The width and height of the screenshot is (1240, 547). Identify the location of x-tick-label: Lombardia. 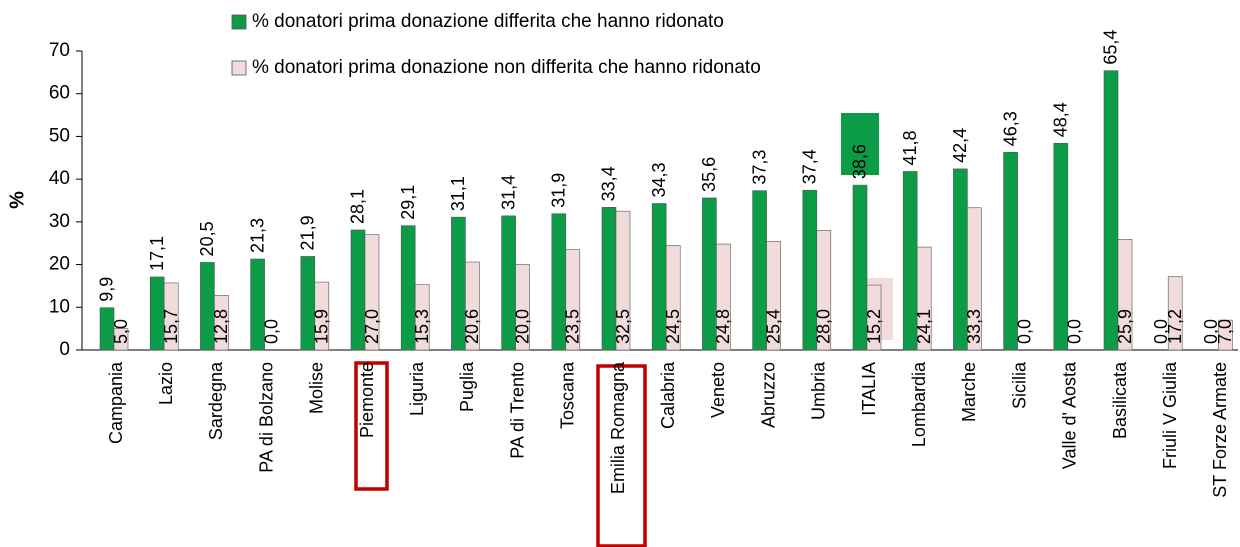
(919, 404).